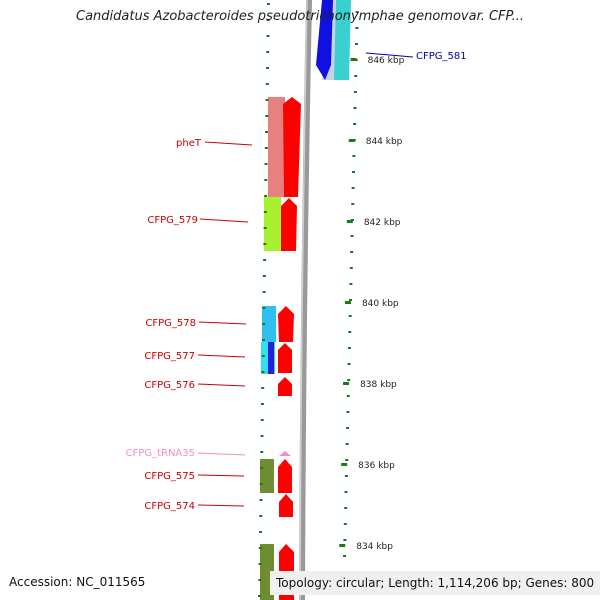 Image resolution: width=600 pixels, height=600 pixels. What do you see at coordinates (77, 582) in the screenshot?
I see `accession-label: Accession: NC_011565` at bounding box center [77, 582].